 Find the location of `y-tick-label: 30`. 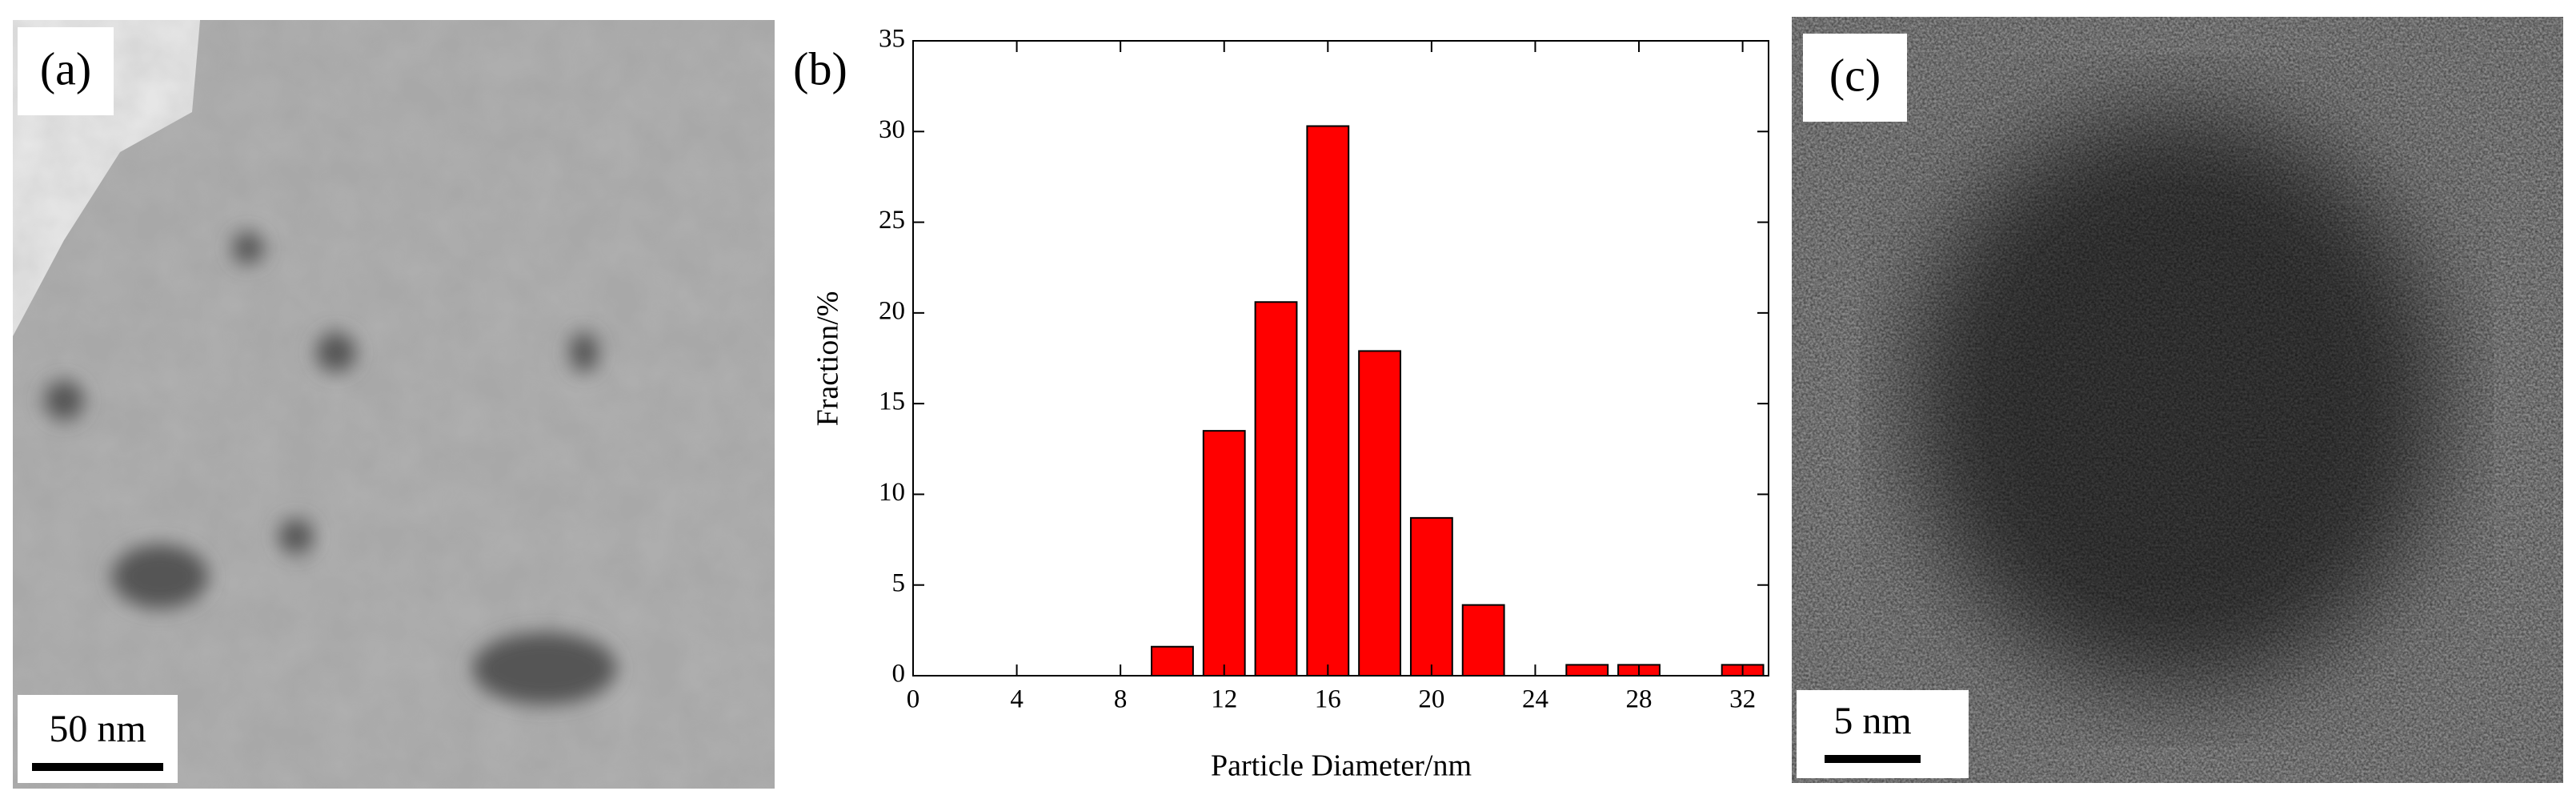

y-tick-label: 30 is located at coordinates (892, 129).